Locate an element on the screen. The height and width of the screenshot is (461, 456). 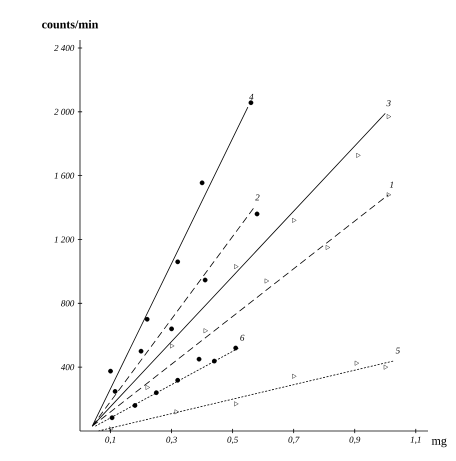
y-tick-label: 2 000 is located at coordinates (64, 111).